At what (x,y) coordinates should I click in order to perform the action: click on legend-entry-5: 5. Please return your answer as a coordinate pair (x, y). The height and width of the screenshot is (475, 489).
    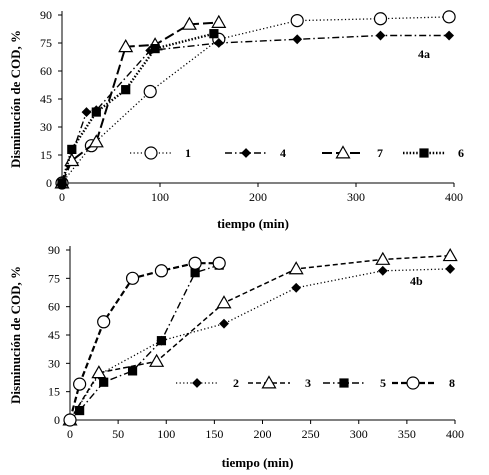
    Looking at the image, I should click on (354, 383).